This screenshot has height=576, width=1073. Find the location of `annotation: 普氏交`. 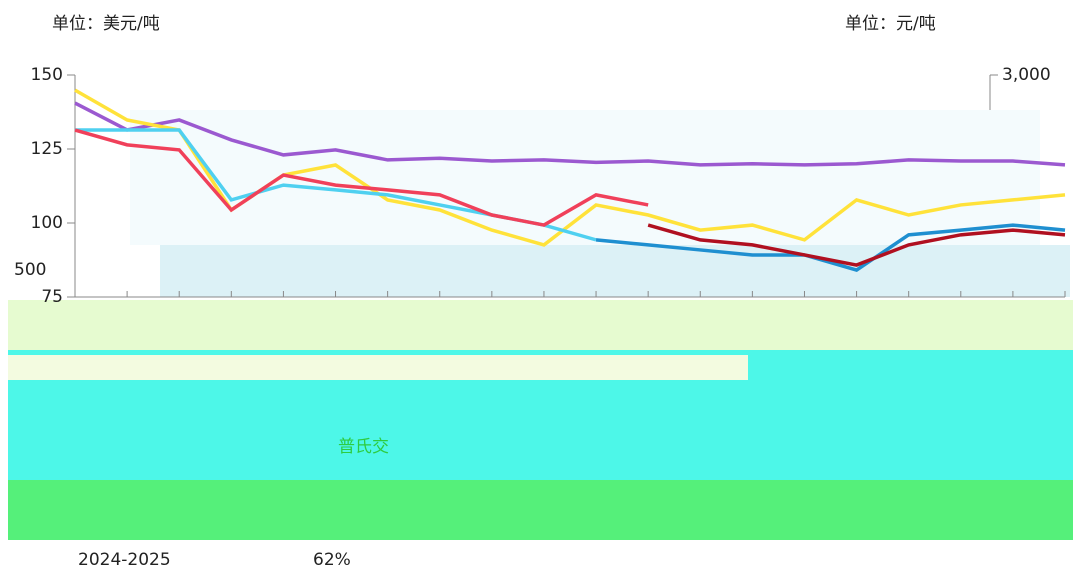

annotation: 普氏交 is located at coordinates (363, 447).